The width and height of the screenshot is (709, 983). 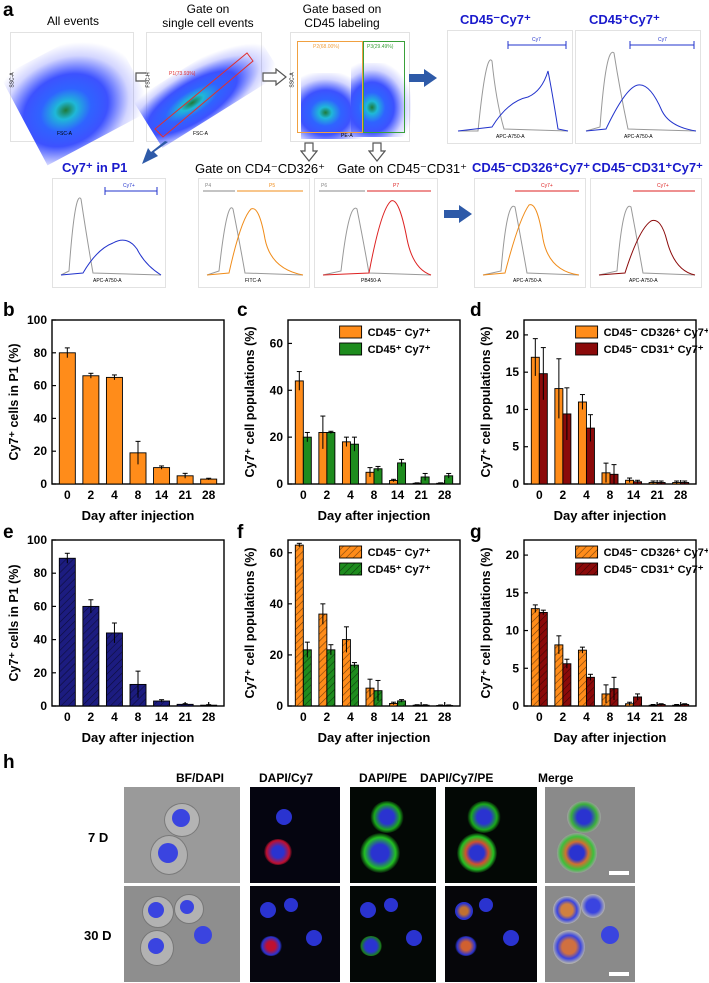 What do you see at coordinates (556, 778) in the screenshot?
I see `col-label-merge: Merge` at bounding box center [556, 778].